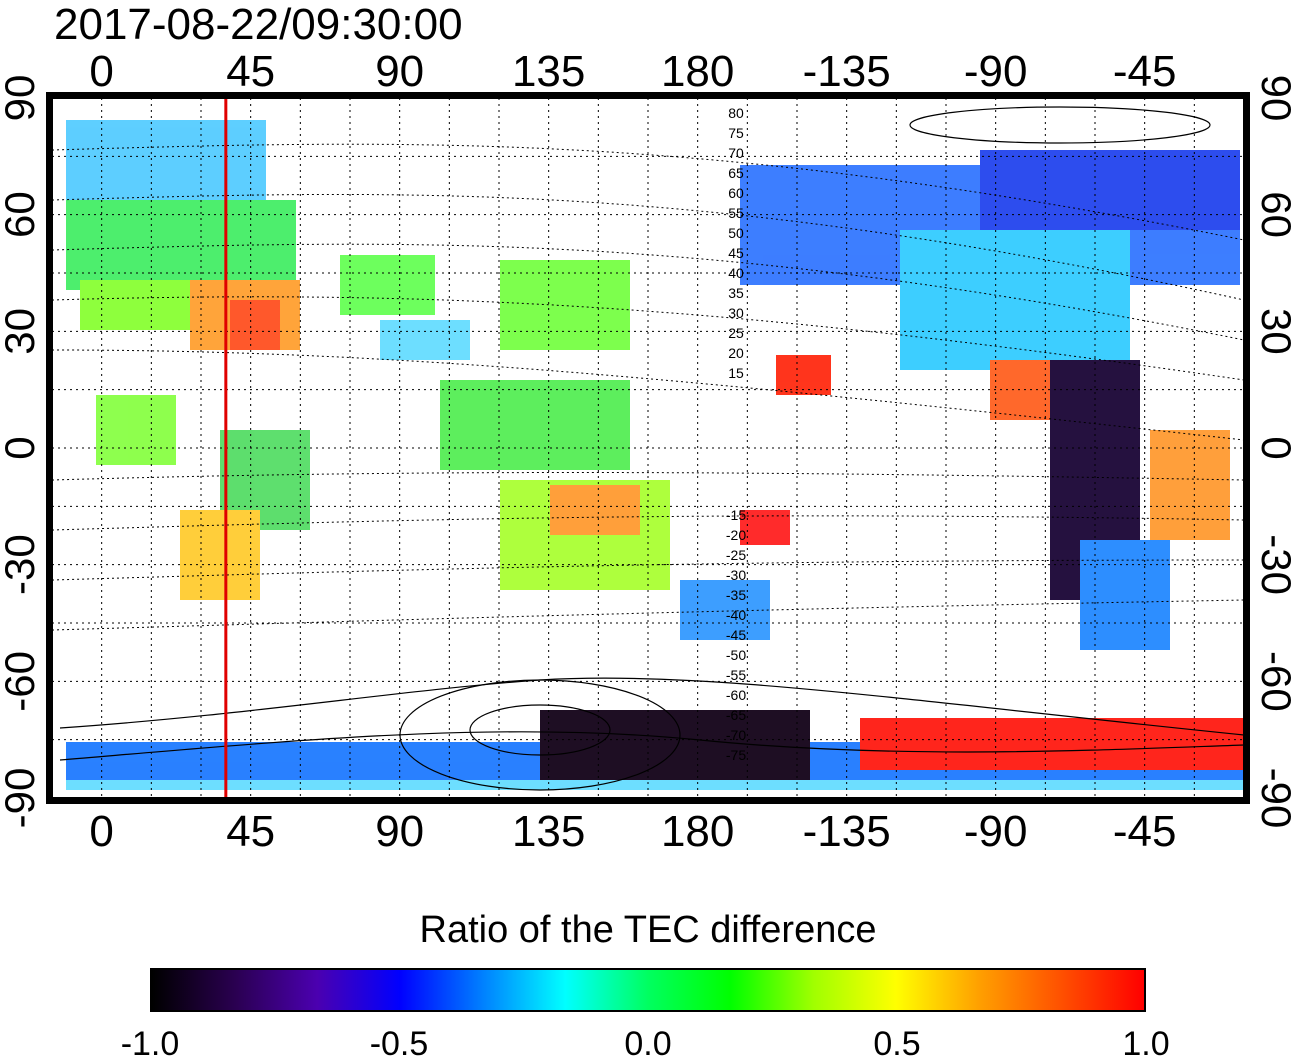 This screenshot has width=1296, height=1064. What do you see at coordinates (897, 1044) in the screenshot?
I see `colorbar-tick-label: 0.5` at bounding box center [897, 1044].